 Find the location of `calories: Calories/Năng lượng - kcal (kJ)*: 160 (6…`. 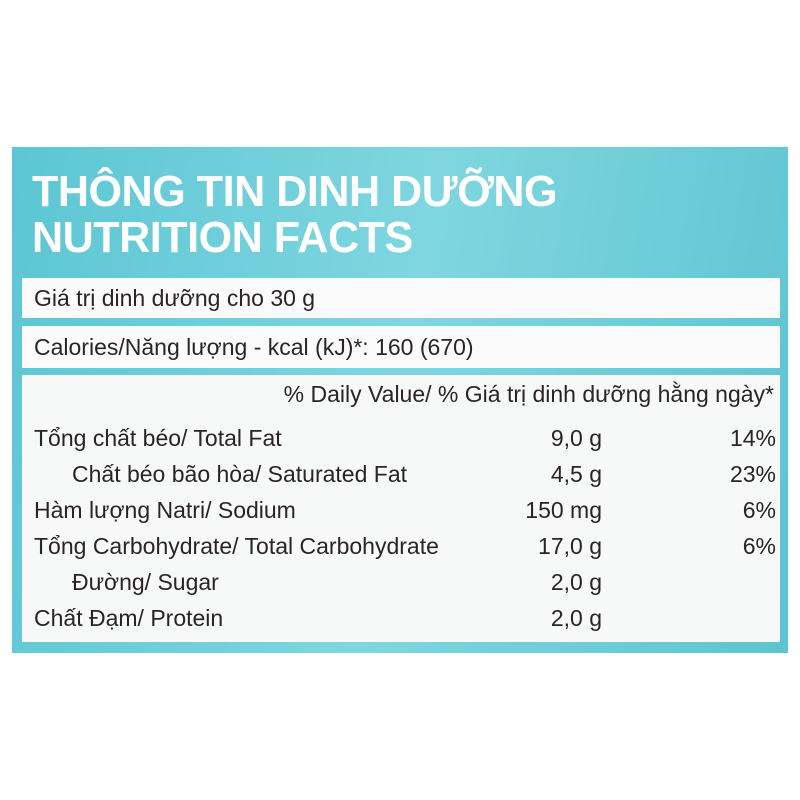

calories: Calories/Năng lượng - kcal (kJ)*: 160 (6… is located at coordinates (401, 347).